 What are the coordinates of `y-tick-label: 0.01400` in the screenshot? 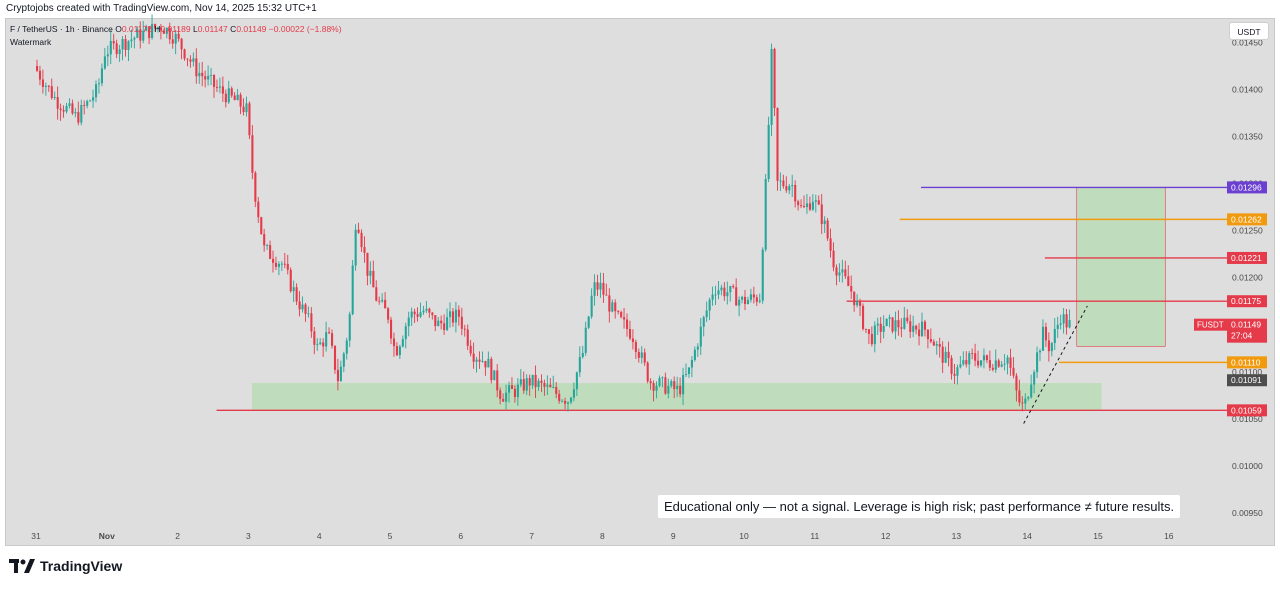 It's located at (1247, 90).